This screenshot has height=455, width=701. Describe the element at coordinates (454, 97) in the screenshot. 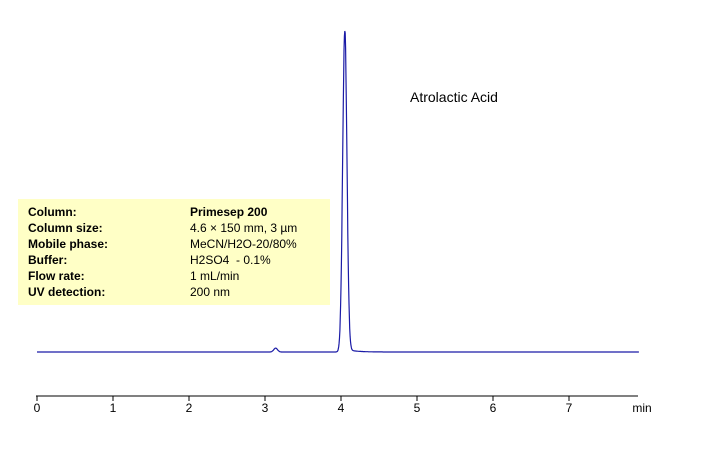

I see `peak-label-atrolactic-acid: Atrolactic Acid` at that location.